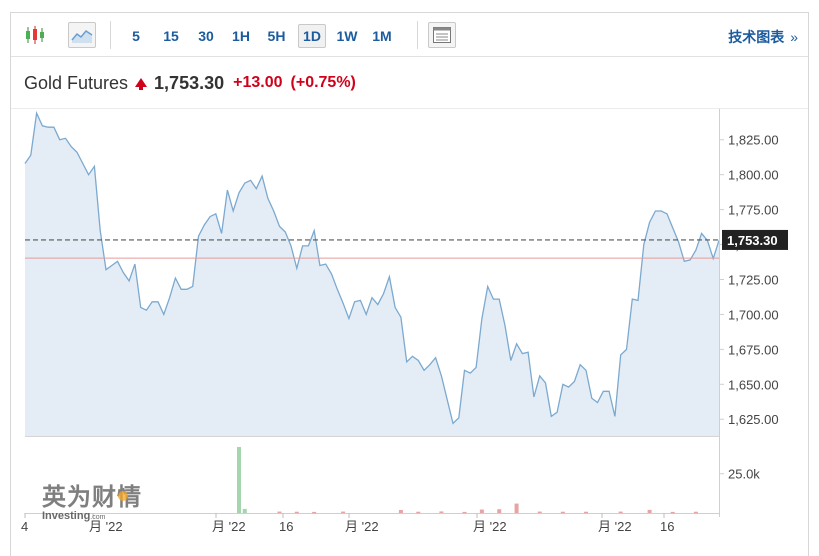 Image resolution: width=819 pixels, height=556 pixels. What do you see at coordinates (753, 279) in the screenshot?
I see `y-tick-label: 1,725.00` at bounding box center [753, 279].